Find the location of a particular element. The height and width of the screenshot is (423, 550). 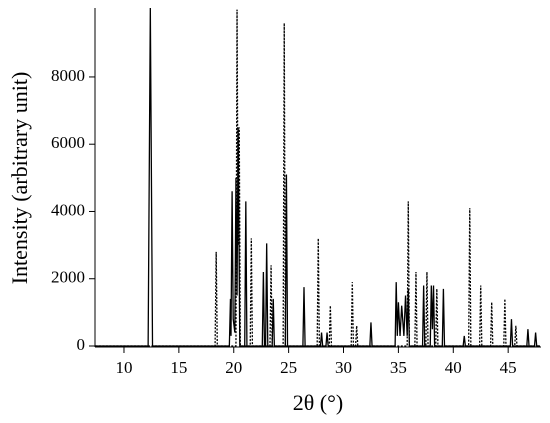

x-axis-title: 2θ (°) is located at coordinates (318, 402).